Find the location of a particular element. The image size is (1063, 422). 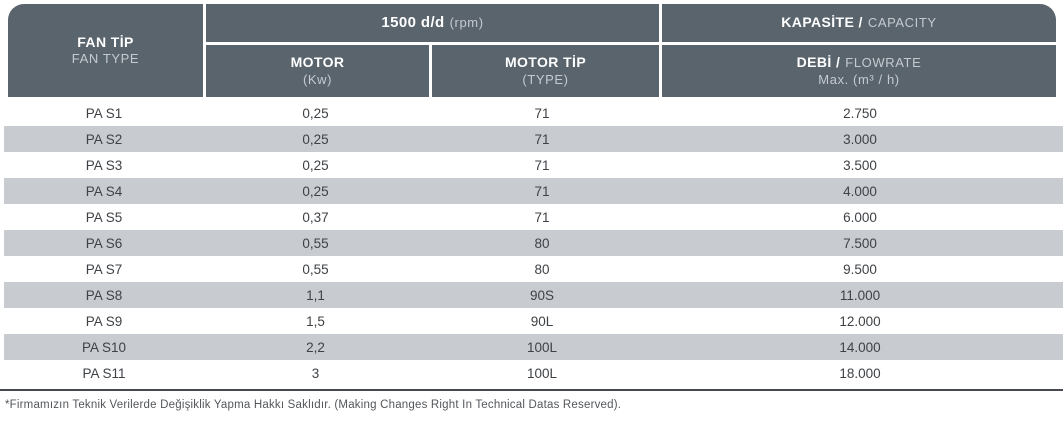

motor-kw-title: MOTOR is located at coordinates (317, 62).